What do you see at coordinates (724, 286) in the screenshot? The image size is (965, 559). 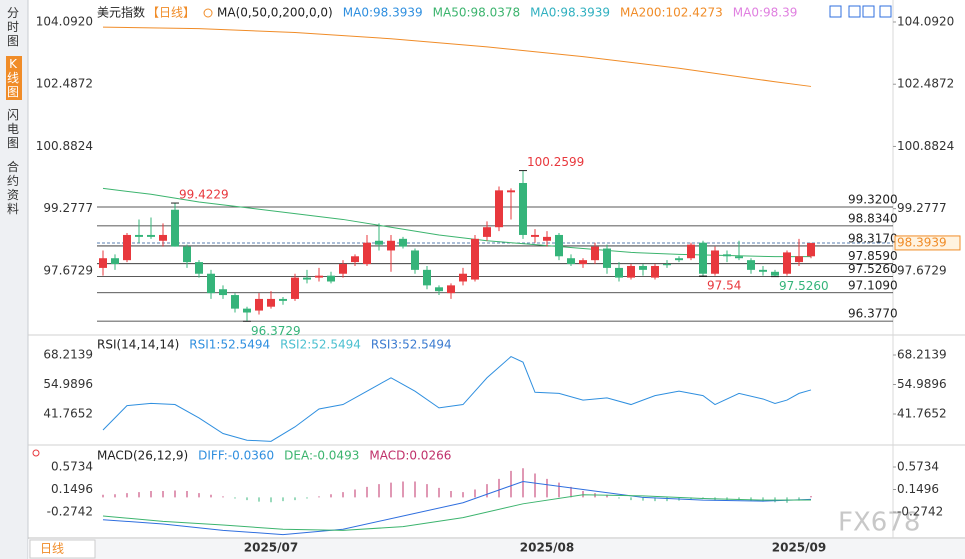 I see `extreme-label: 97.54` at bounding box center [724, 286].